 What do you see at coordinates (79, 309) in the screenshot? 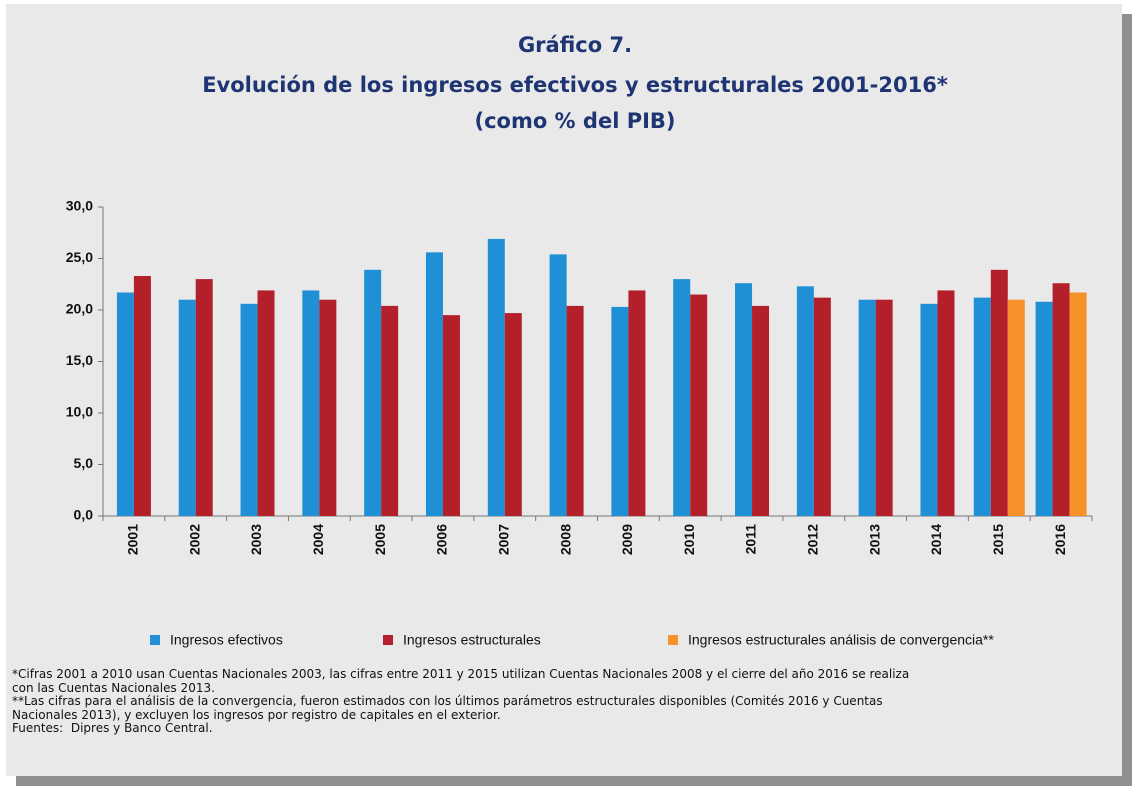
I see `y-tick-label: 20,0` at bounding box center [79, 309].